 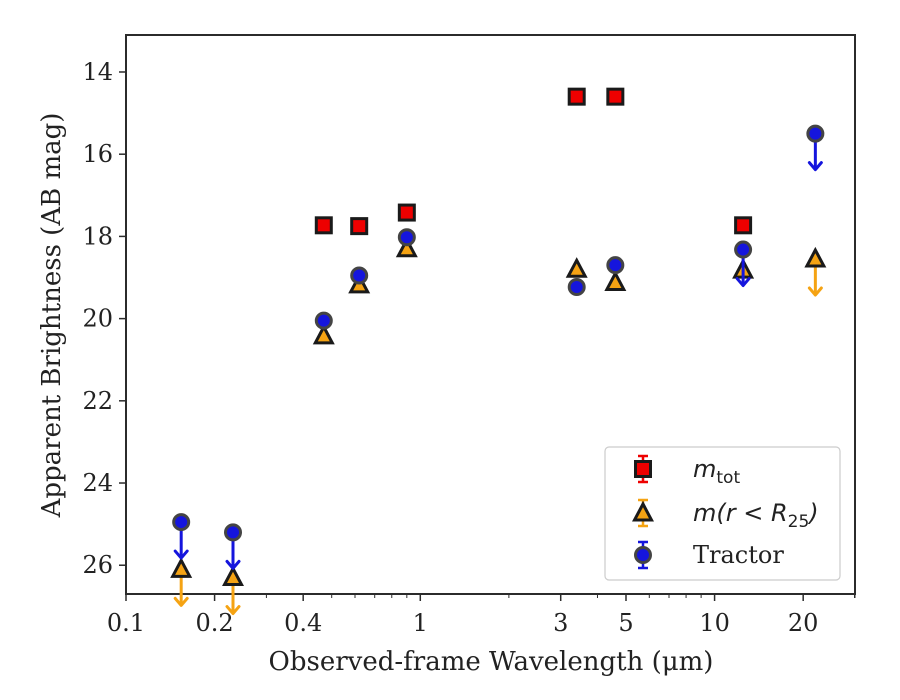 What do you see at coordinates (97, 319) in the screenshot?
I see `y-tick-label: 20` at bounding box center [97, 319].